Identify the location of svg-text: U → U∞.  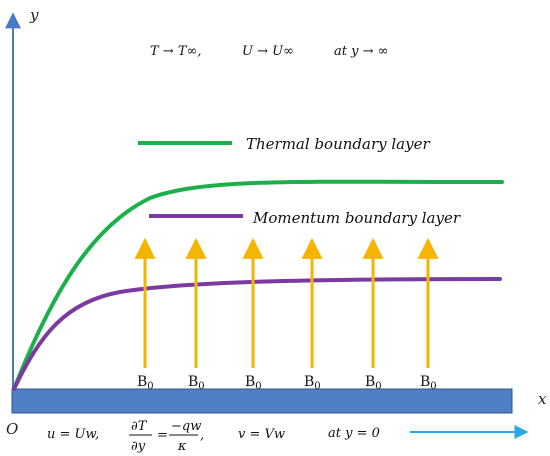
(268, 51).